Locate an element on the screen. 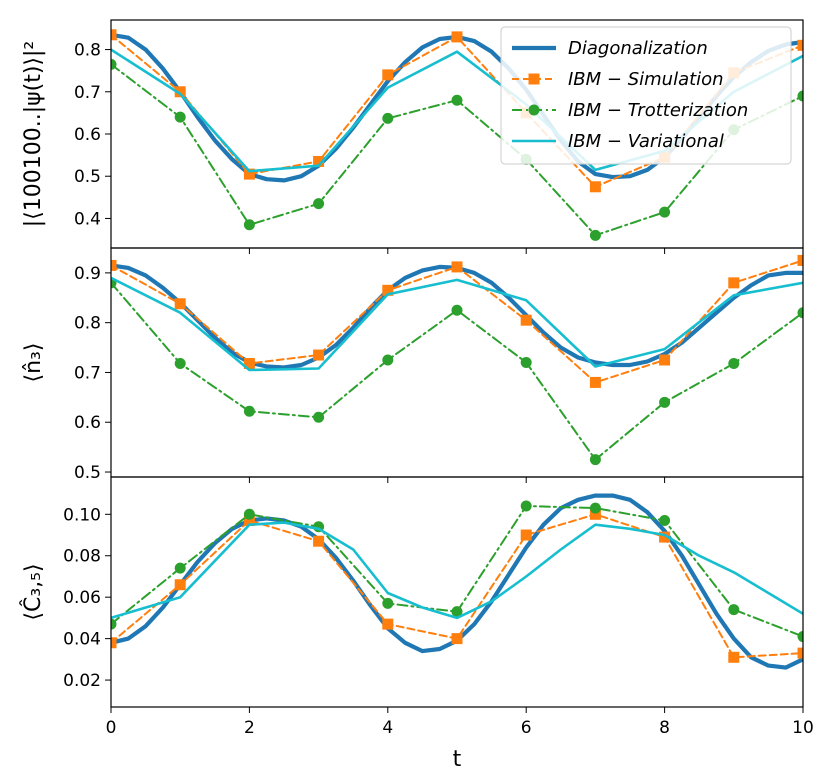 The image size is (830, 778). legend-marker-circle is located at coordinates (534, 110).